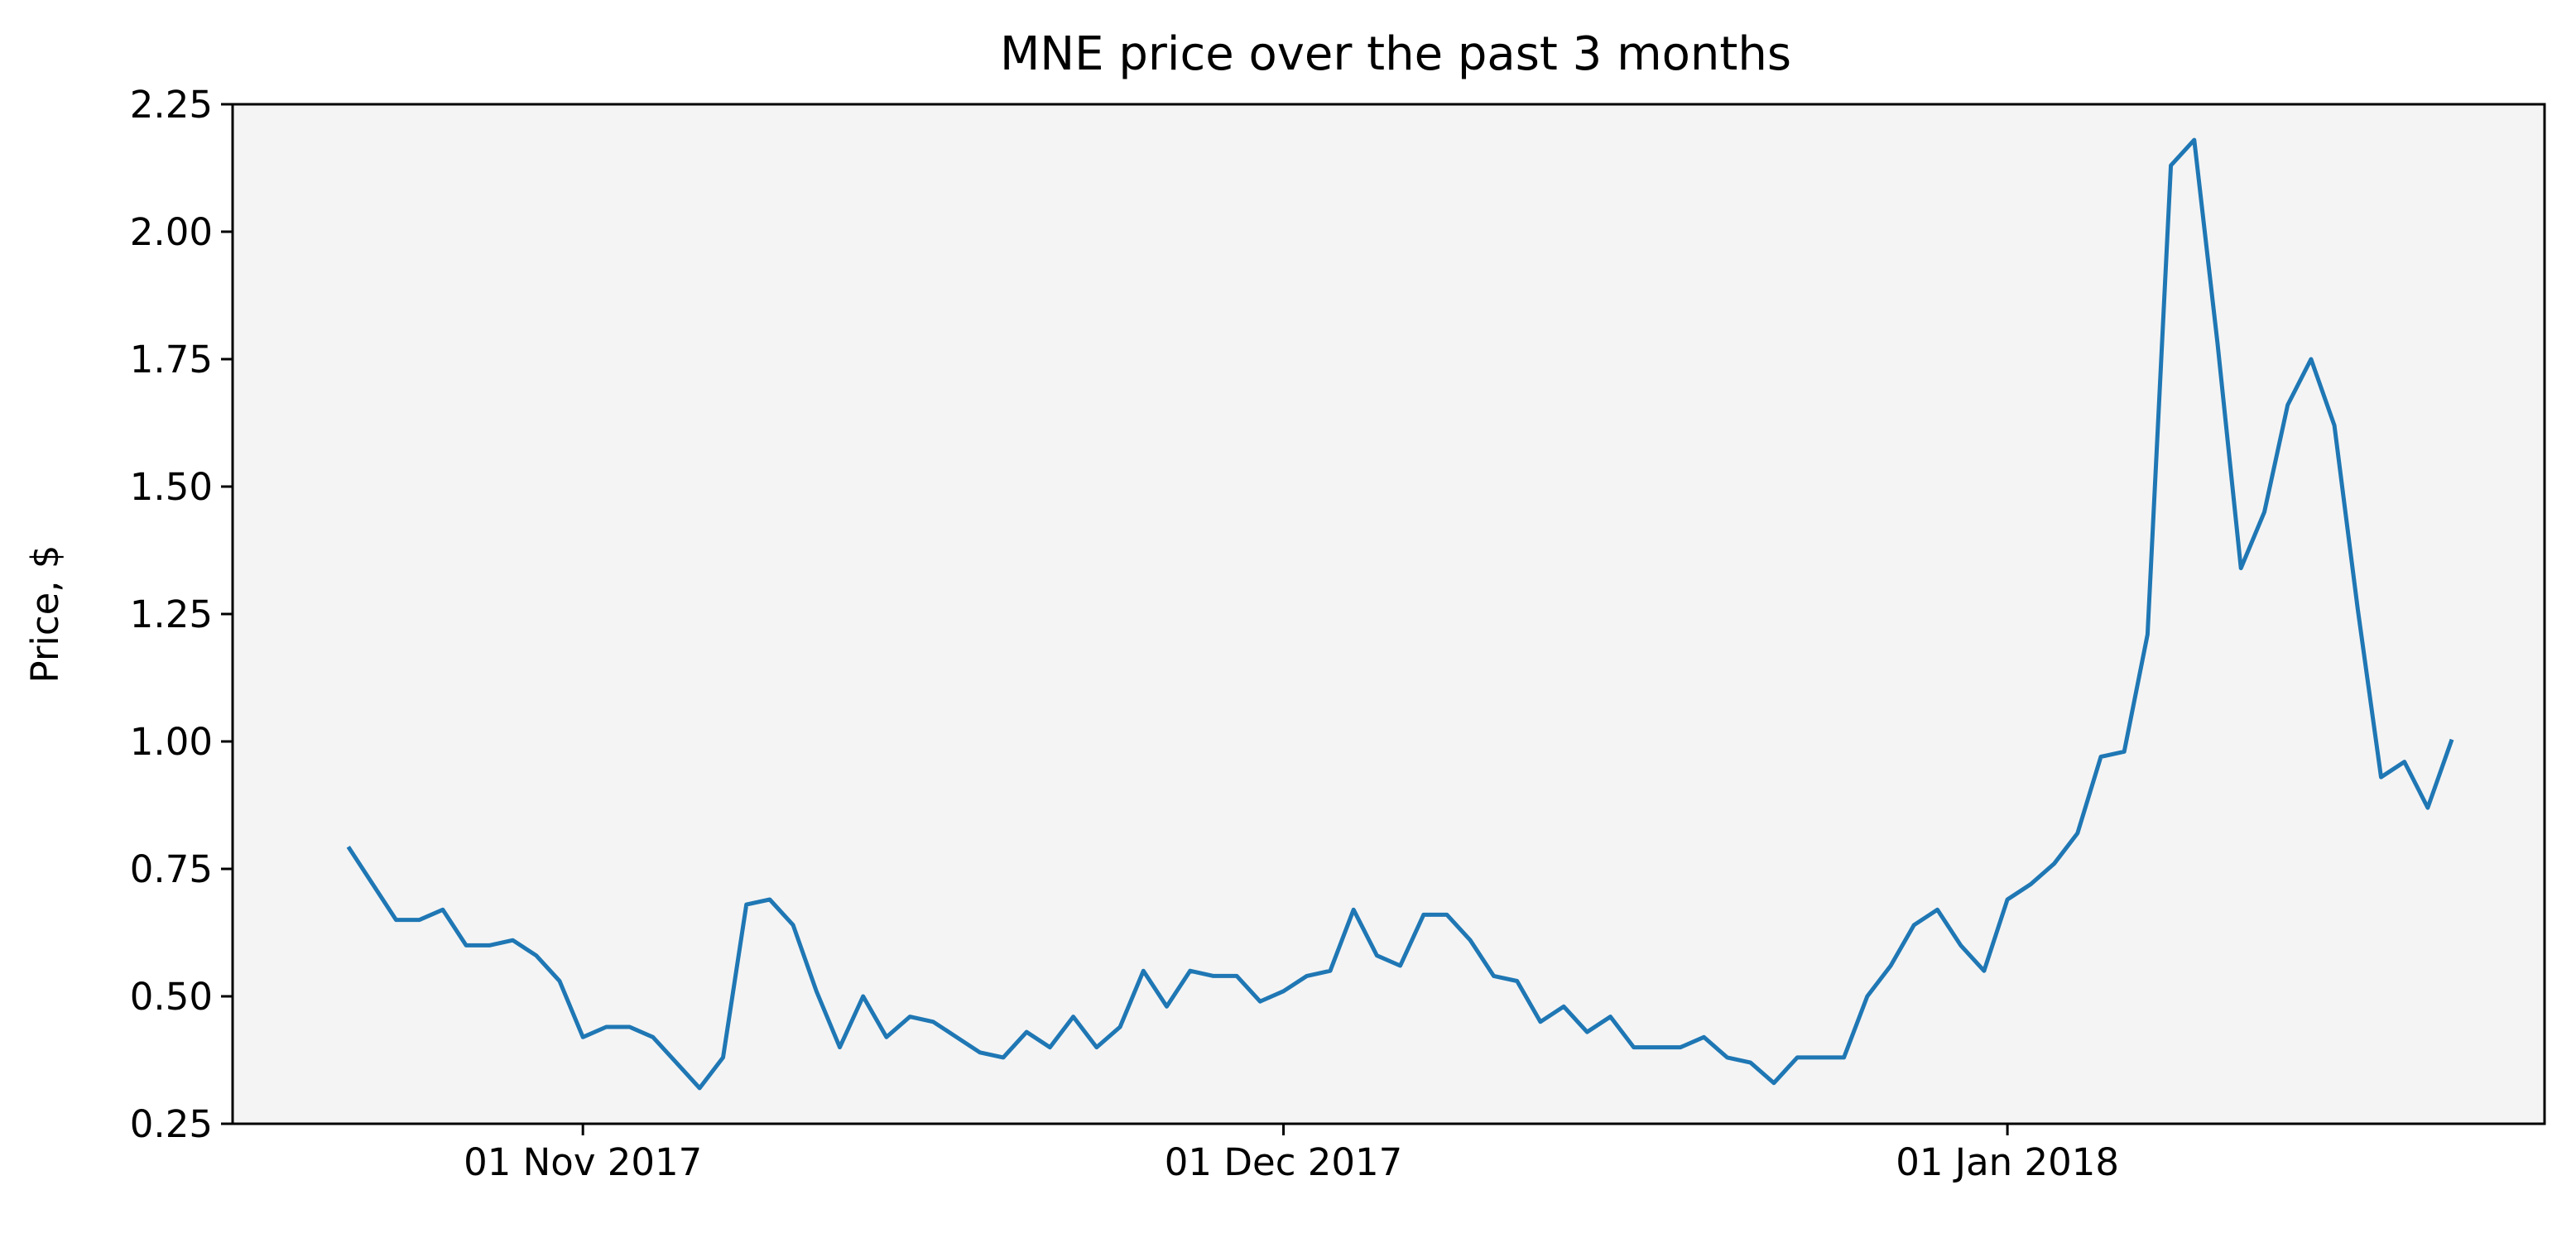 The image size is (2576, 1233). Describe the element at coordinates (2007, 1162) in the screenshot. I see `x-tick-label: 01 Jan 2018` at that location.